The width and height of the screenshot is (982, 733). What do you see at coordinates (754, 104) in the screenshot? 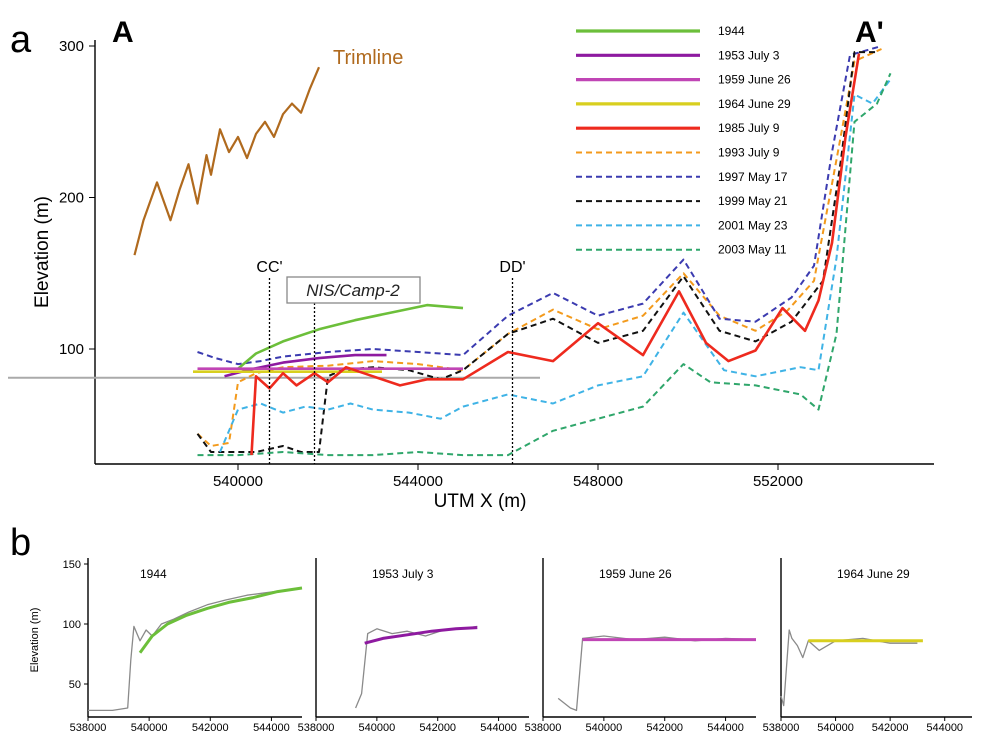
I see `legend-label-1964-june-29: 1964 June 29` at bounding box center [754, 104].